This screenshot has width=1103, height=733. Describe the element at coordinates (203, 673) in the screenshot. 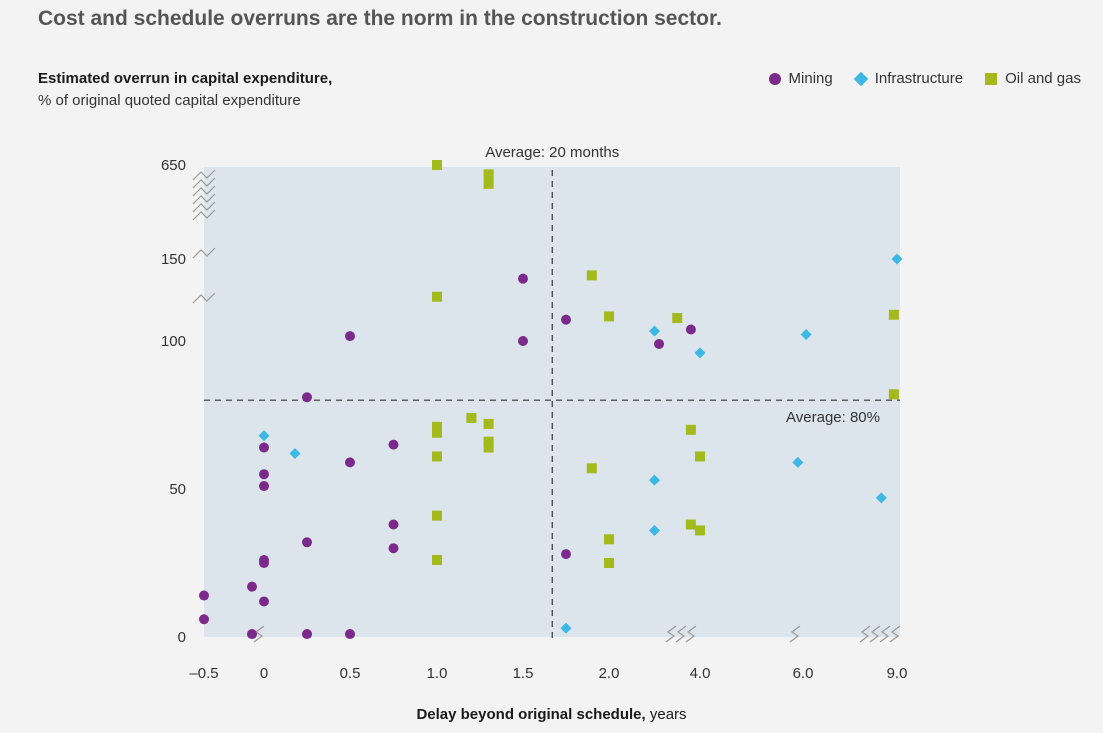

I see `x-tick-label: –0.5` at that location.